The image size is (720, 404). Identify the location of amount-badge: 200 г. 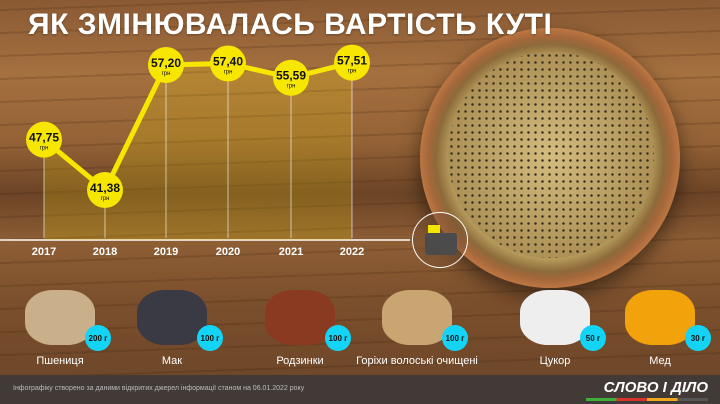
(98, 338).